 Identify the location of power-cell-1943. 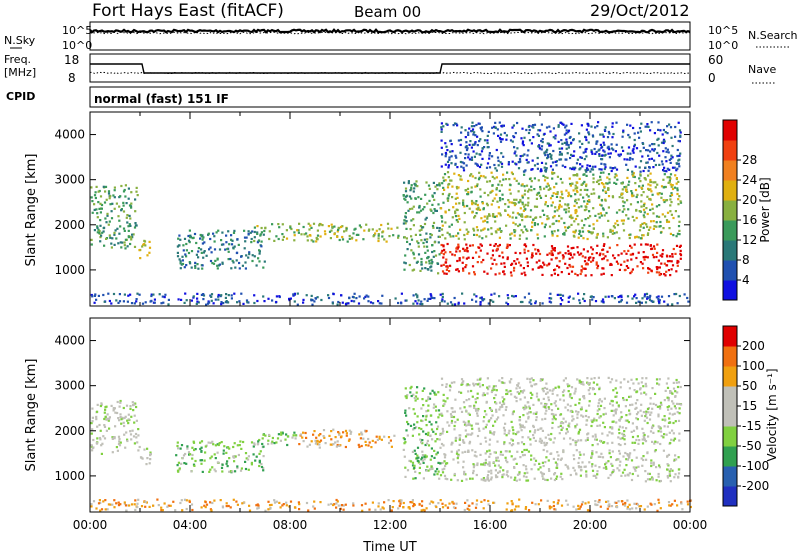
(547, 127).